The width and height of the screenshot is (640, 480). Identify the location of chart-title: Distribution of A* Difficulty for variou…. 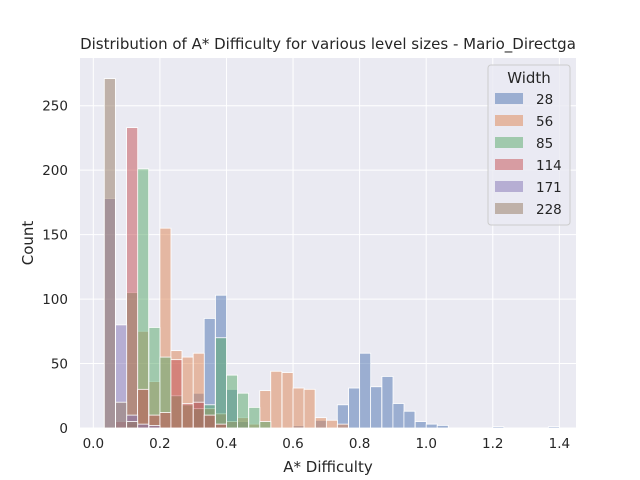
(328, 44).